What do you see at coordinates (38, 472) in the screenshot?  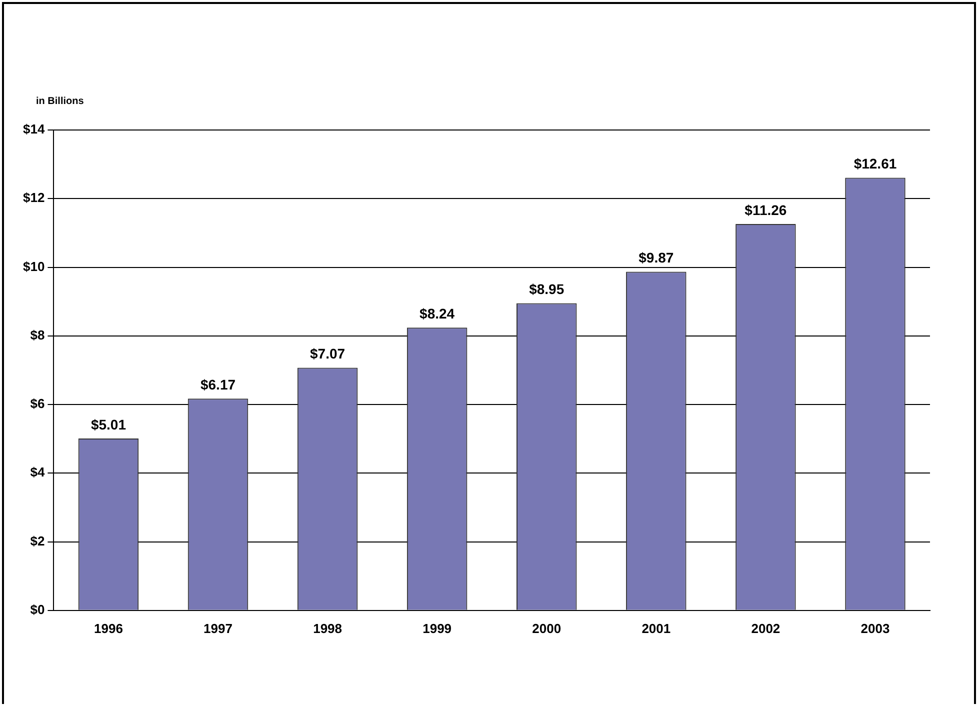 I see `y-tick-label: $4` at bounding box center [38, 472].